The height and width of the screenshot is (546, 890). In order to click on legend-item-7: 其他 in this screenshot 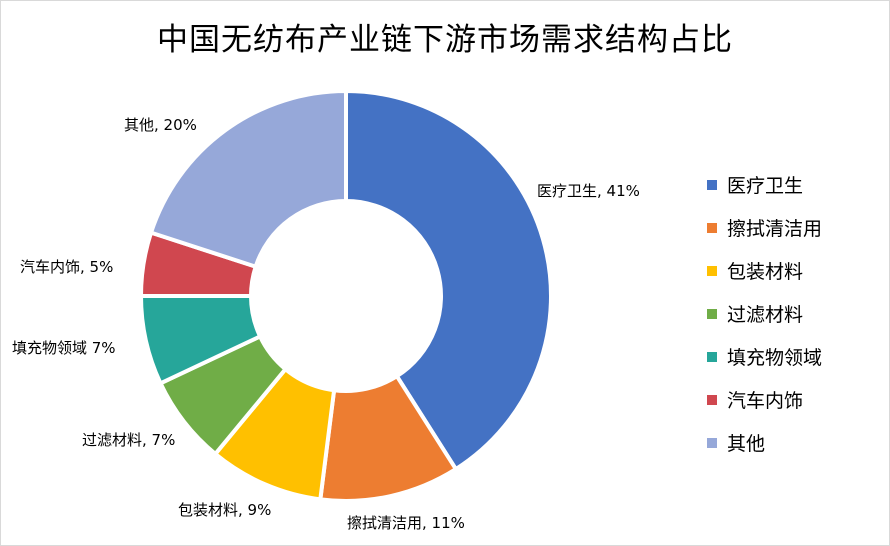, I will do `click(764, 442)`.